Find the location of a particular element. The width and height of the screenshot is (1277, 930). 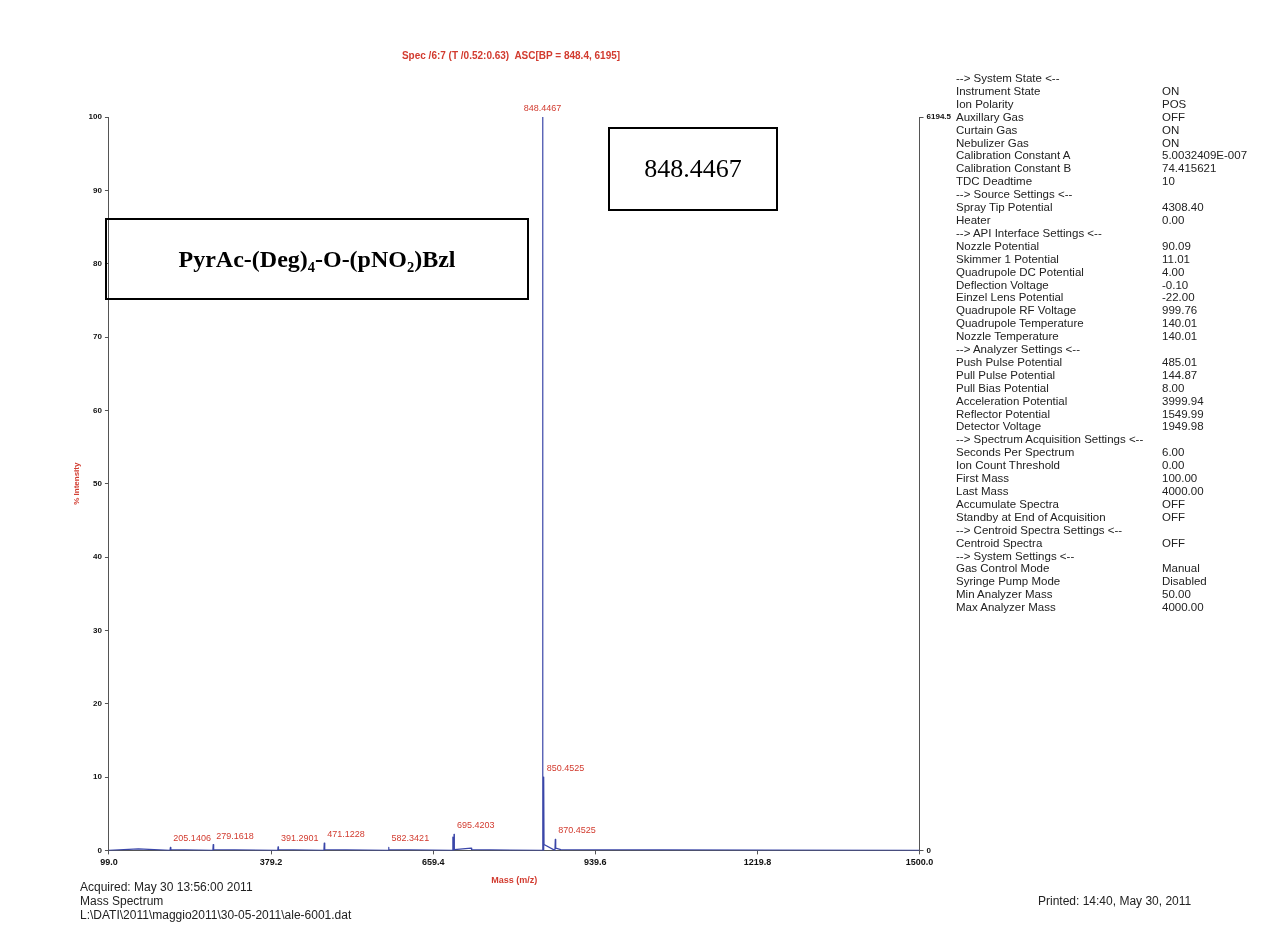

y-tick-label: 40 is located at coordinates (98, 557).